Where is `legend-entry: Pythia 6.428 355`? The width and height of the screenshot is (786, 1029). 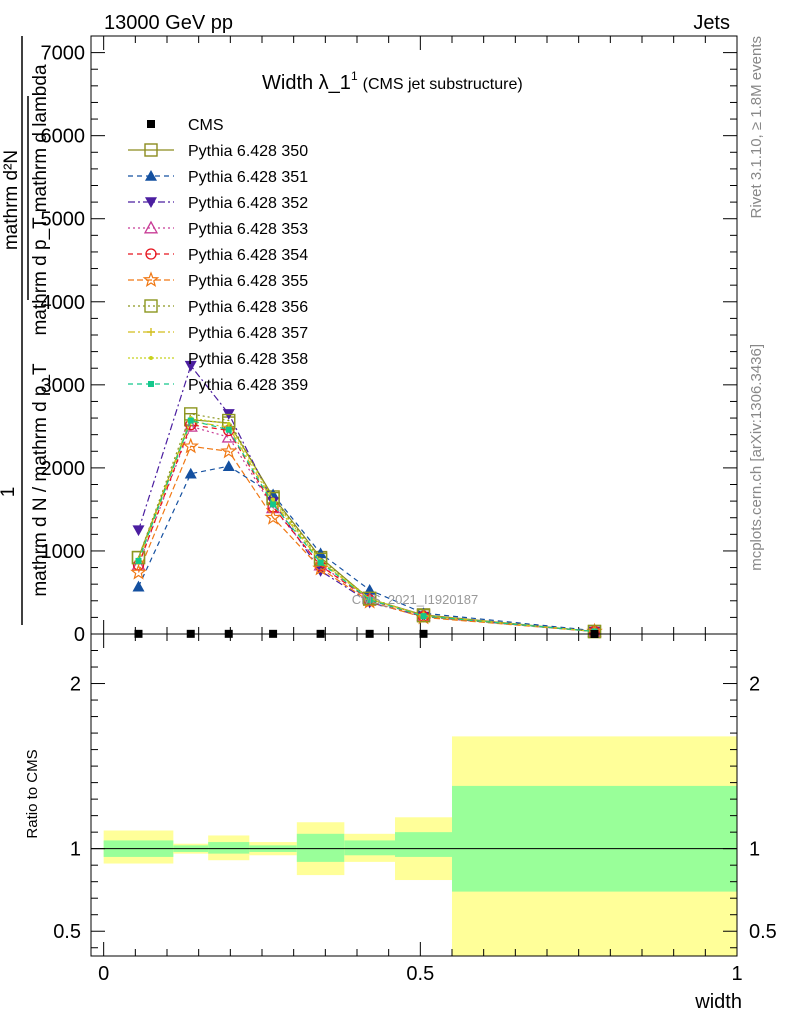 legend-entry: Pythia 6.428 355 is located at coordinates (218, 280).